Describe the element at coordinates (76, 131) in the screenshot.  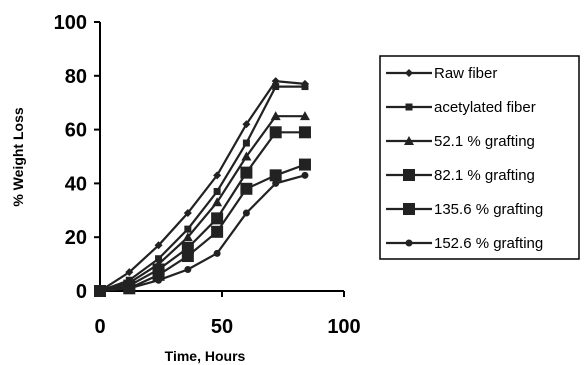
I see `y-tick-label: 60` at that location.